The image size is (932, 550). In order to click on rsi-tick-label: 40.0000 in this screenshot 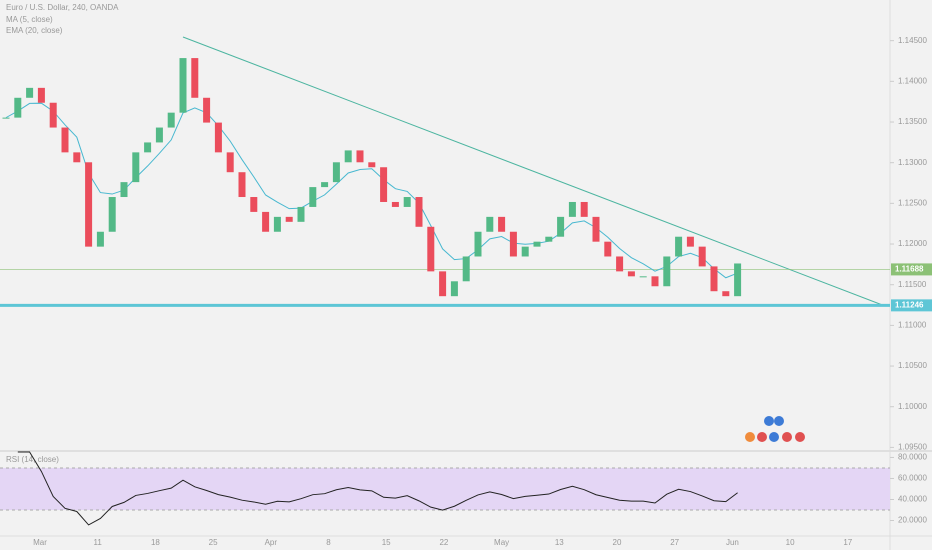, I will do `click(912, 499)`.